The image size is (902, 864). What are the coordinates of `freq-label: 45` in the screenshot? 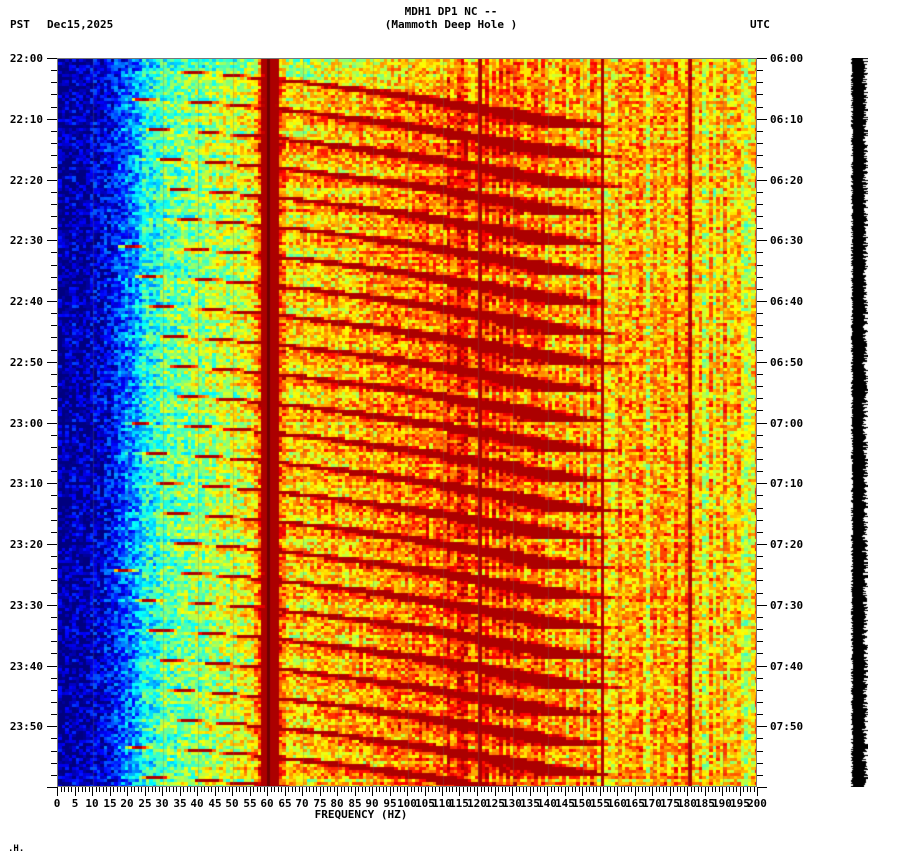 It's located at (215, 803).